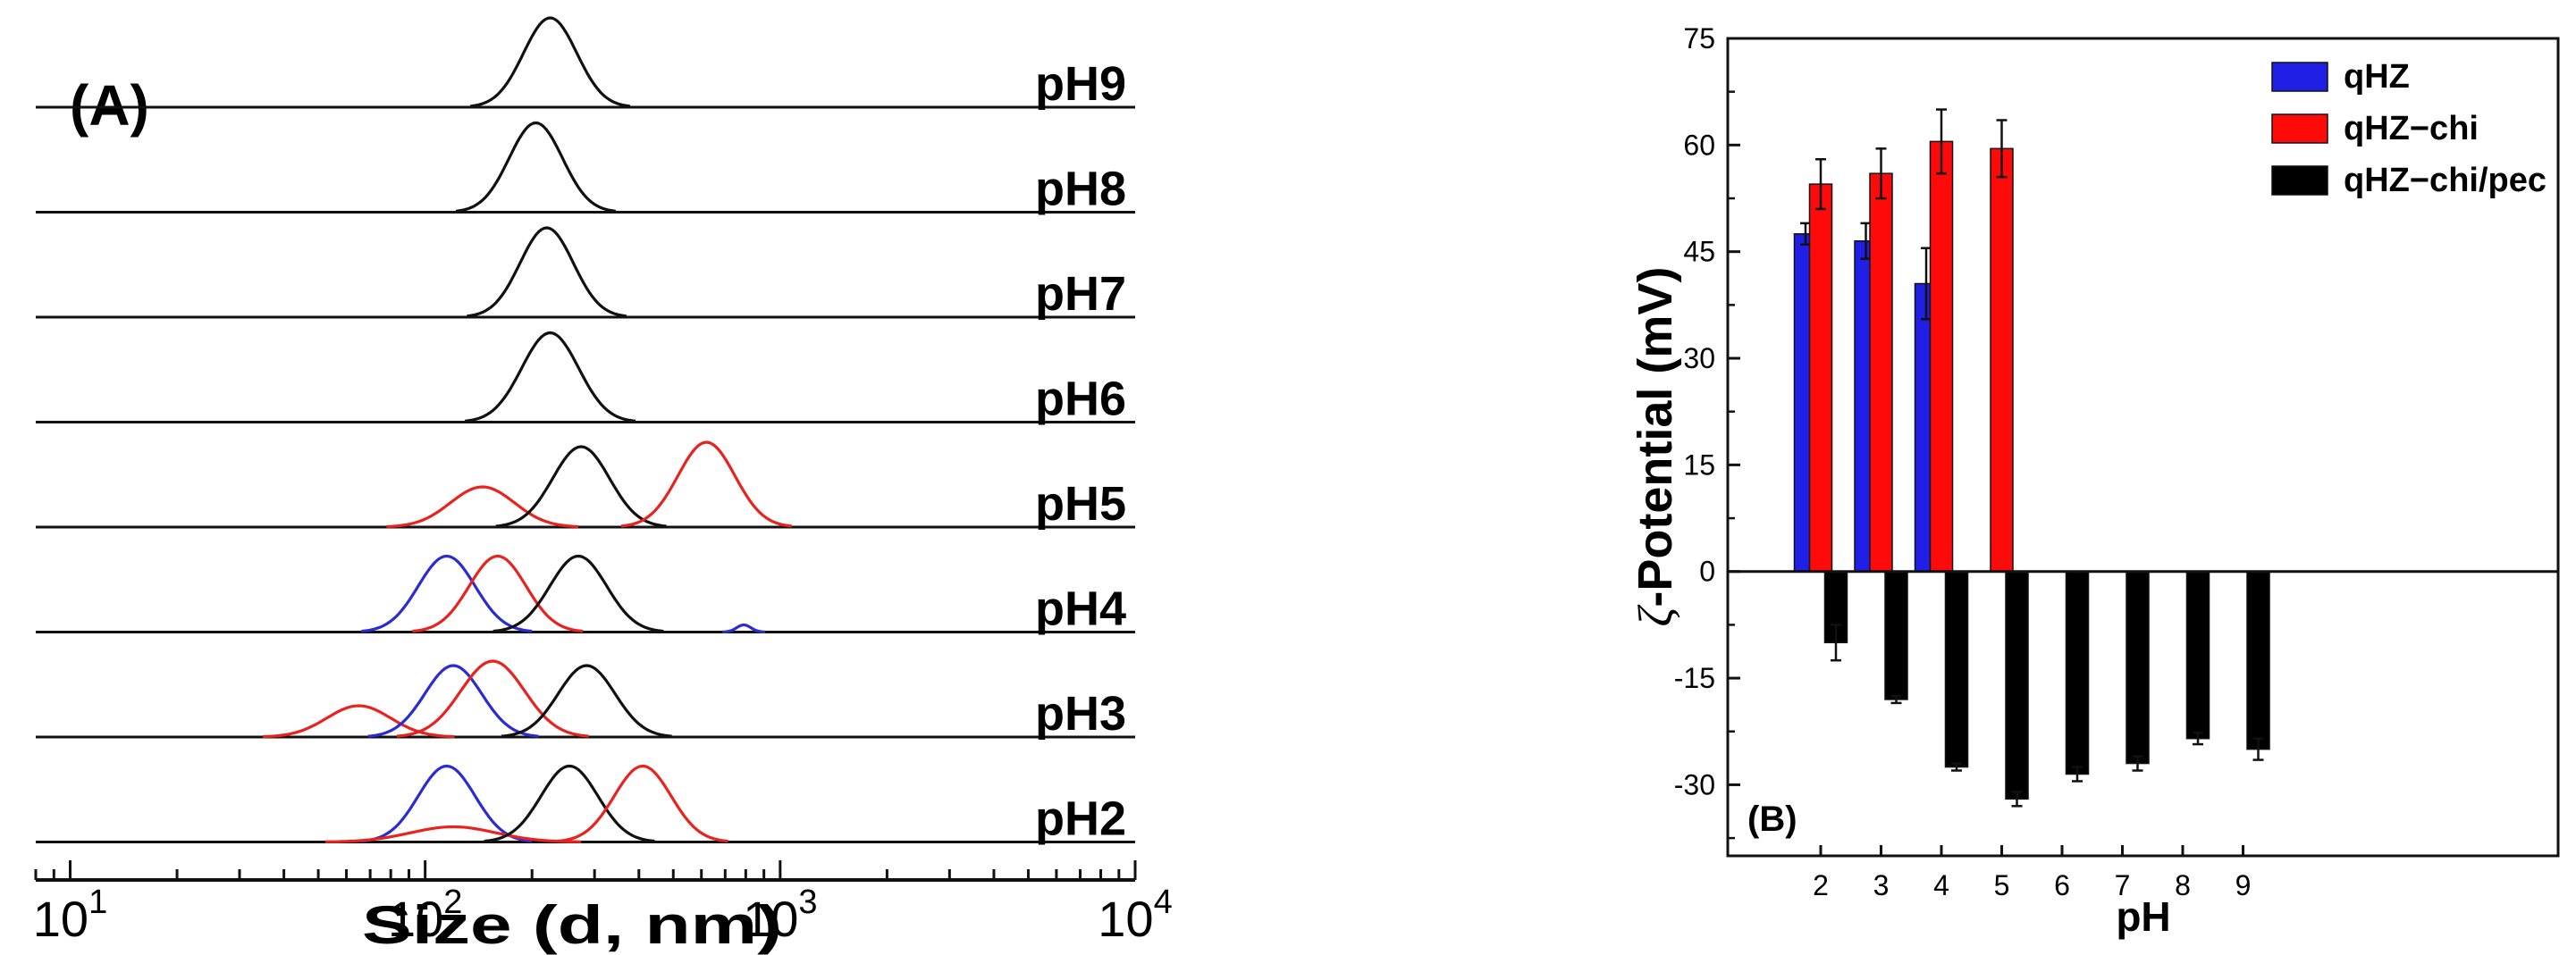  What do you see at coordinates (1881, 373) in the screenshot?
I see `bar-qHZchi-pH3` at bounding box center [1881, 373].